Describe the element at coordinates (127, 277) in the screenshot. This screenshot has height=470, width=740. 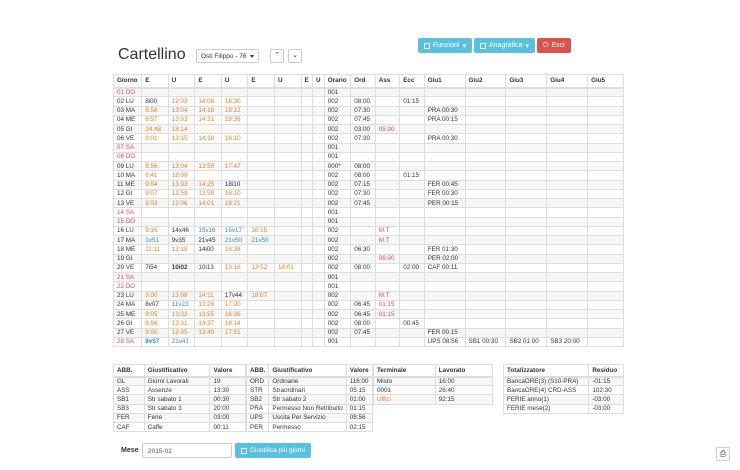
I see `table-cell: 21 SA` at that location.